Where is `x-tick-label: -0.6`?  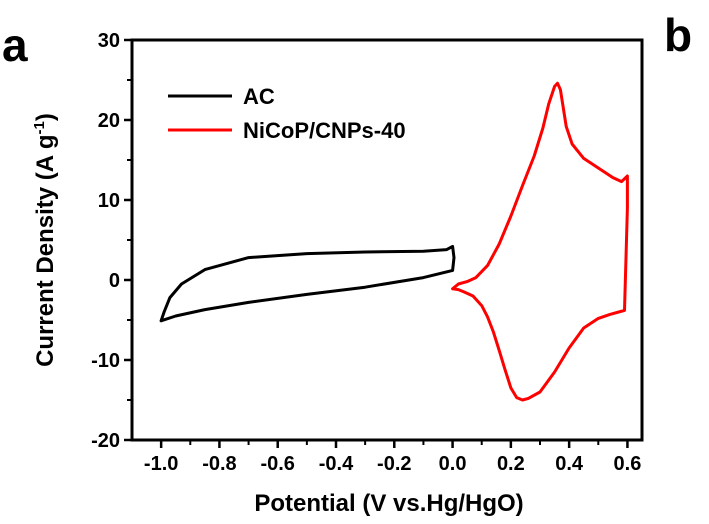
x-tick-label: -0.6 is located at coordinates (277, 464).